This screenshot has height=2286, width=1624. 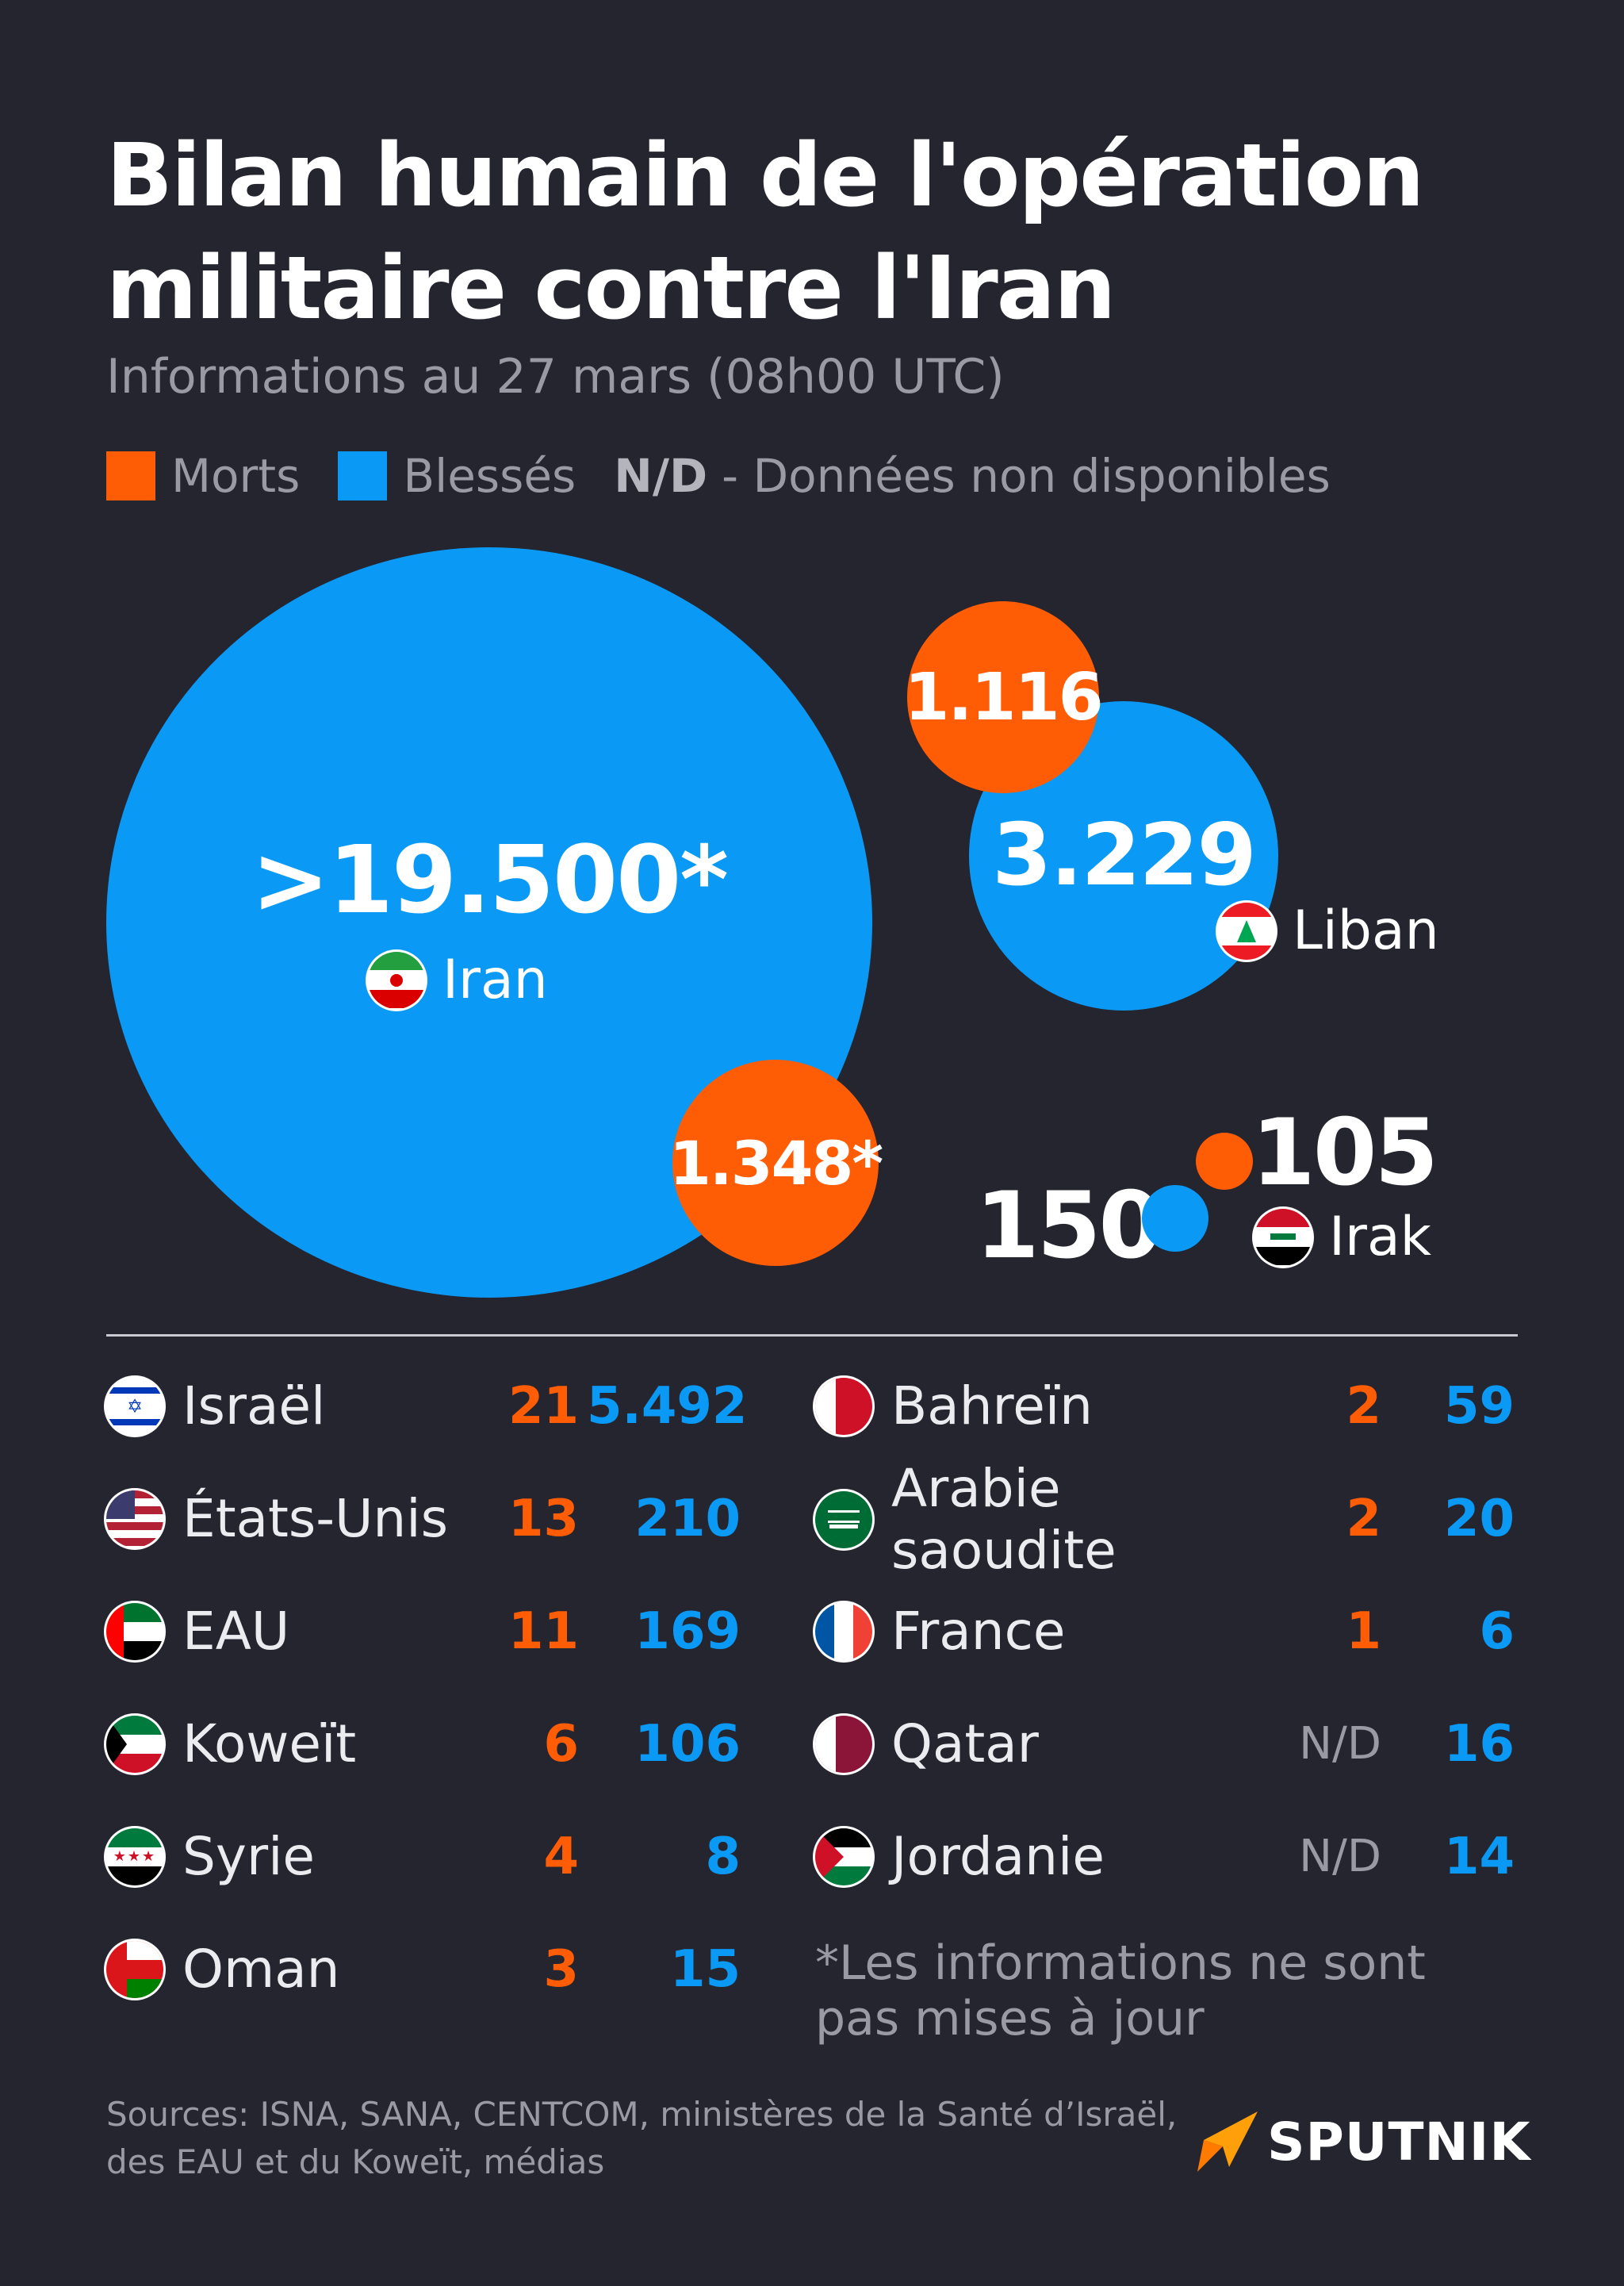 I want to click on legend-dead: Morts, so click(x=203, y=476).